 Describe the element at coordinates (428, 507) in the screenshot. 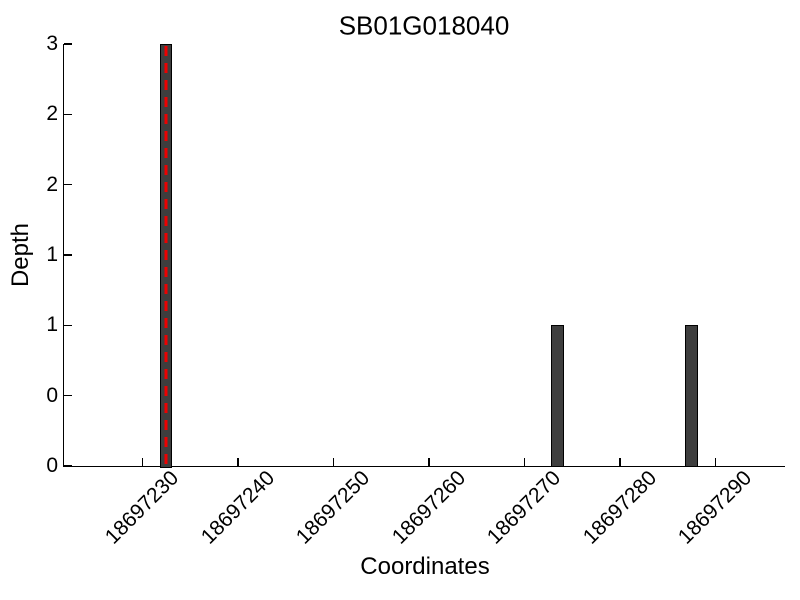

I see `x-tick-label: 18697260` at that location.